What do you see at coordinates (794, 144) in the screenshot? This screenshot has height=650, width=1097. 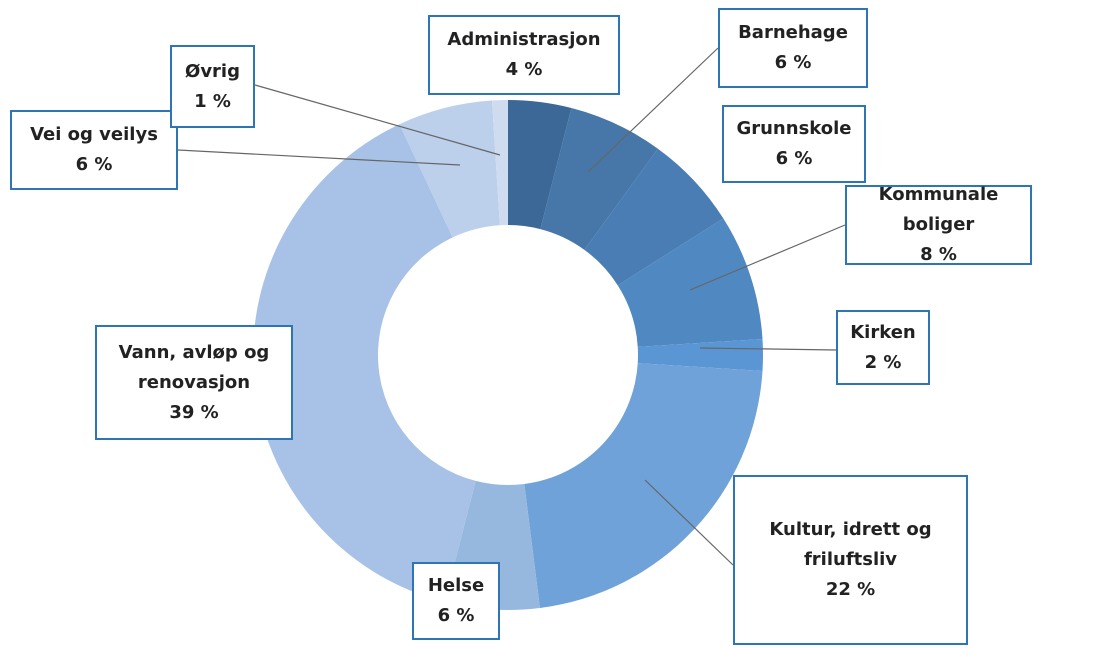 I see `data-label: Grunnskole 6 %` at bounding box center [794, 144].